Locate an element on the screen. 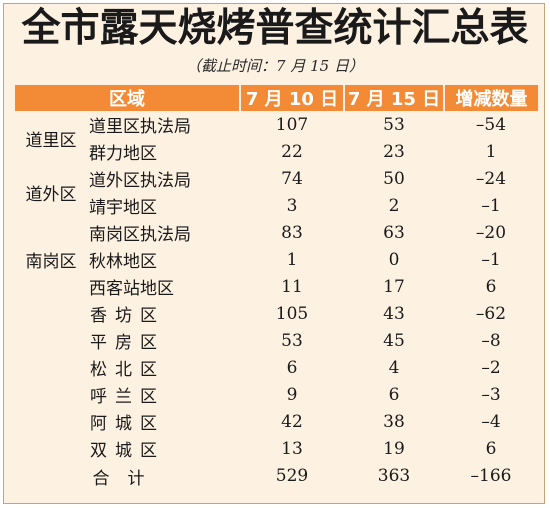  cell-change: –4 is located at coordinates (491, 421).